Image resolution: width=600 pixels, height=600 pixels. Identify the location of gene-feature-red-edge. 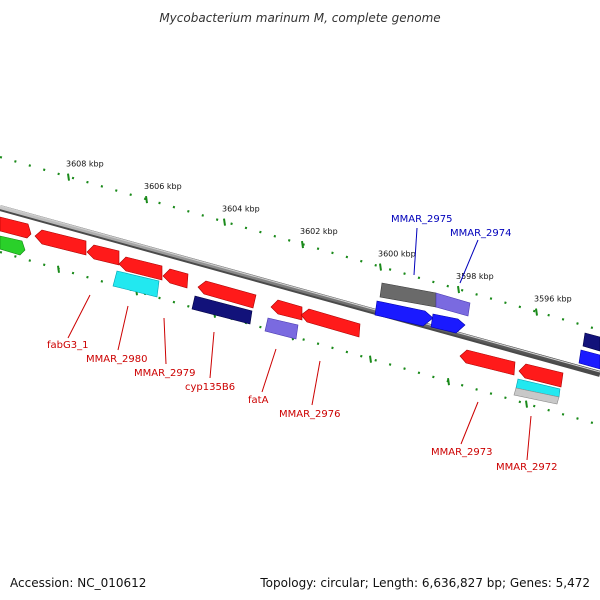
(16, 227).